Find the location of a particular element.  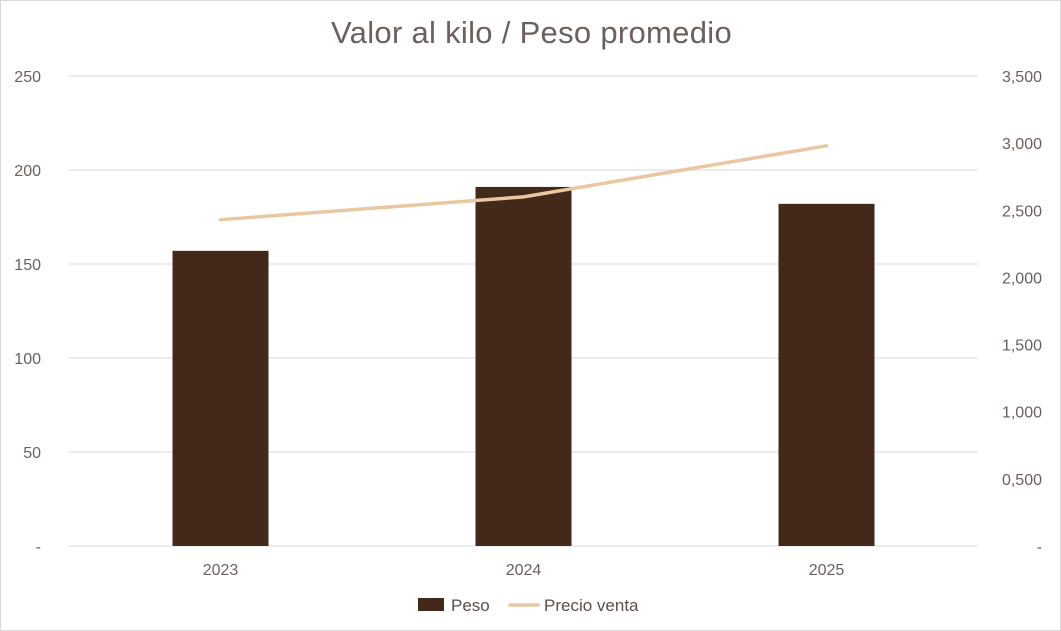

y-left-tick-label: 100 is located at coordinates (27, 359).